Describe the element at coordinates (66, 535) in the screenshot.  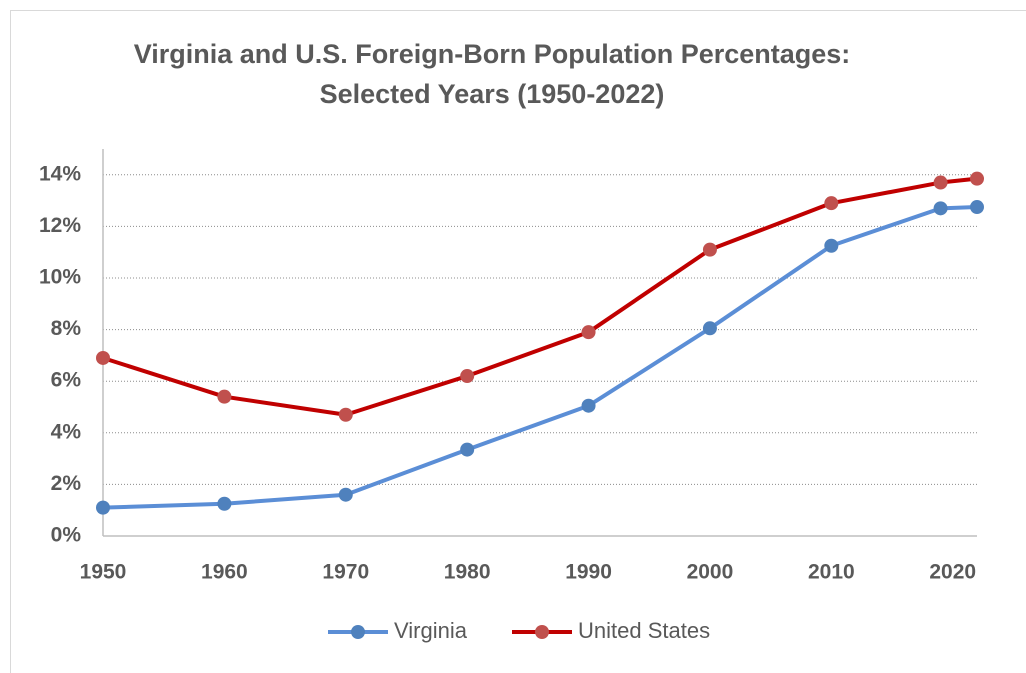
I see `y-tick-label: 0%` at that location.